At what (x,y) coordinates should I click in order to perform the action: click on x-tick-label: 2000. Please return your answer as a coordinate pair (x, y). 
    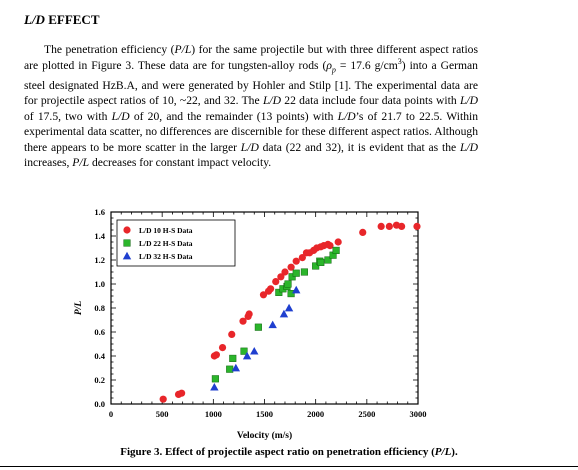
    Looking at the image, I should click on (315, 414).